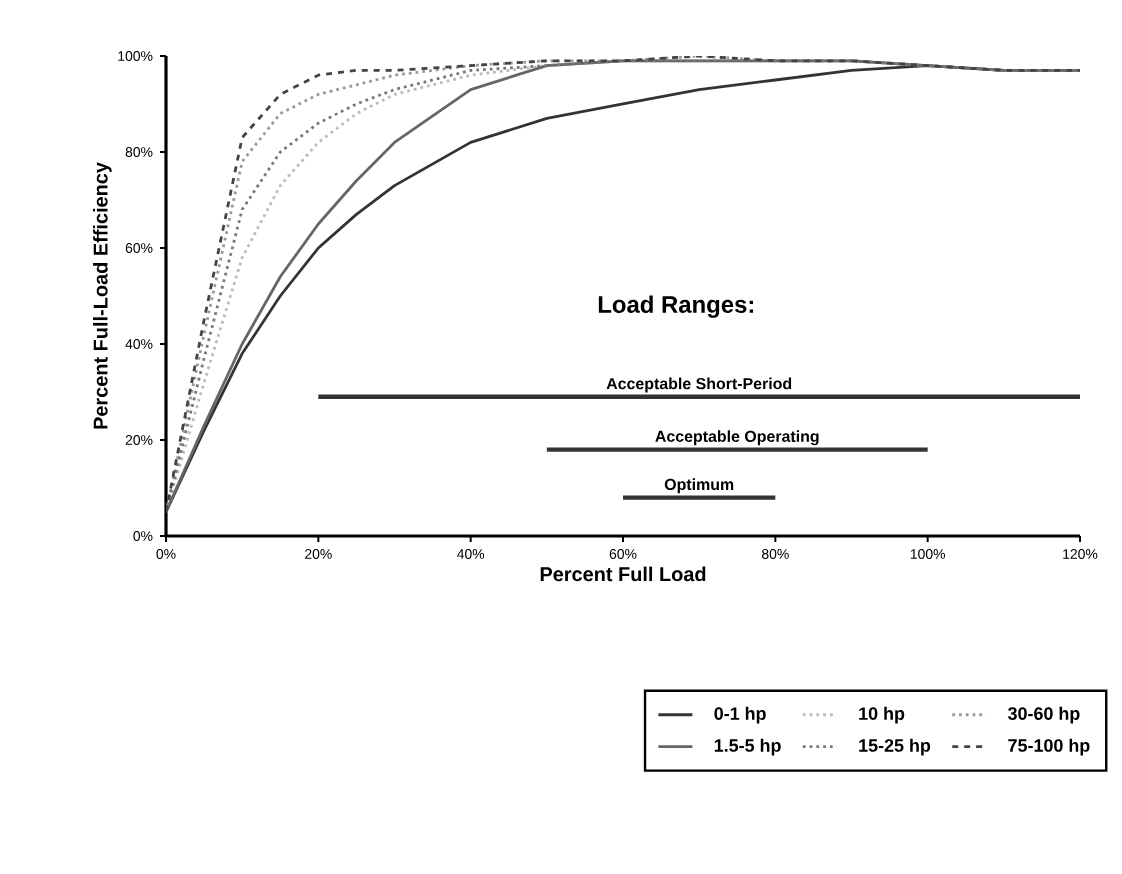  What do you see at coordinates (740, 715) in the screenshot?
I see `legend-label: 0-1 hp` at bounding box center [740, 715].